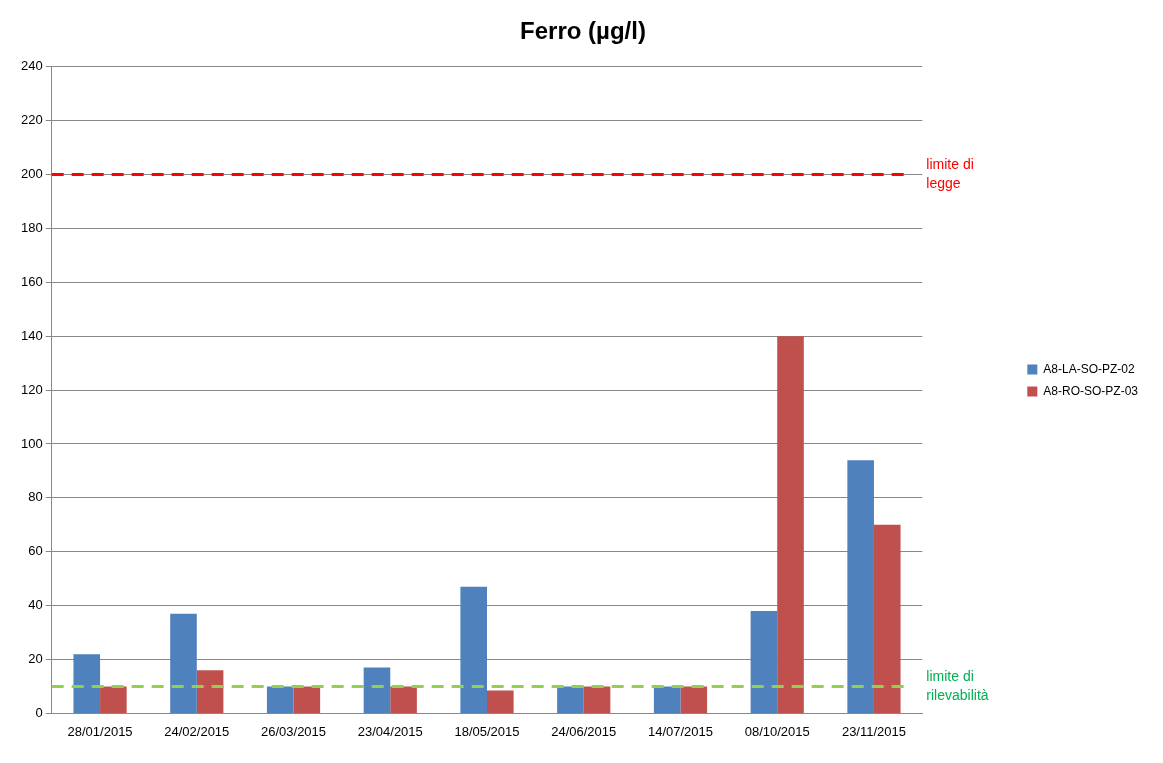  I want to click on y-tick-label: 120, so click(31, 389).